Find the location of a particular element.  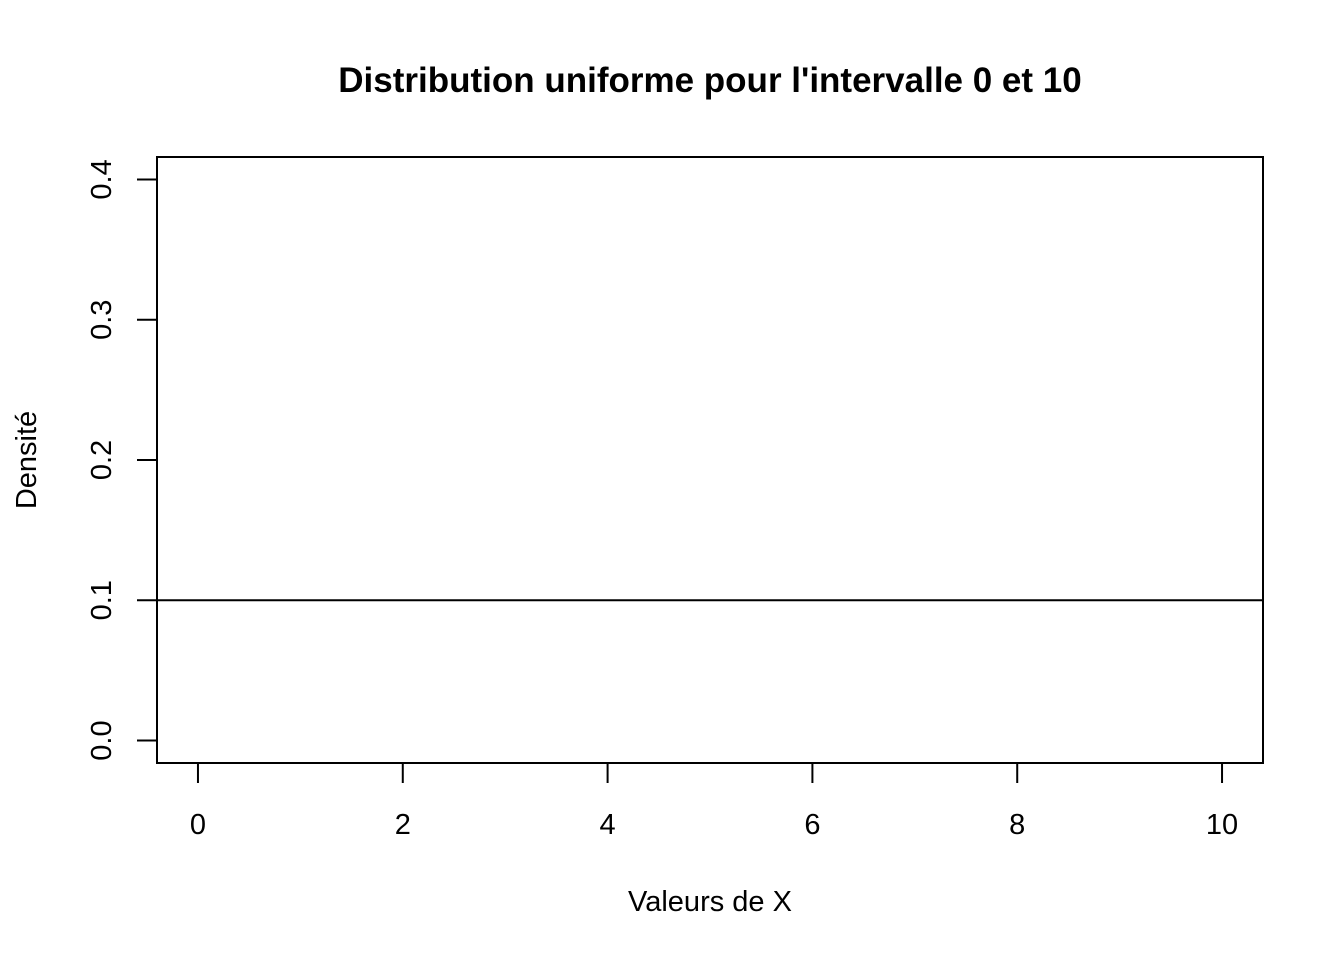

y-tick-label: 0.3 is located at coordinates (102, 320).